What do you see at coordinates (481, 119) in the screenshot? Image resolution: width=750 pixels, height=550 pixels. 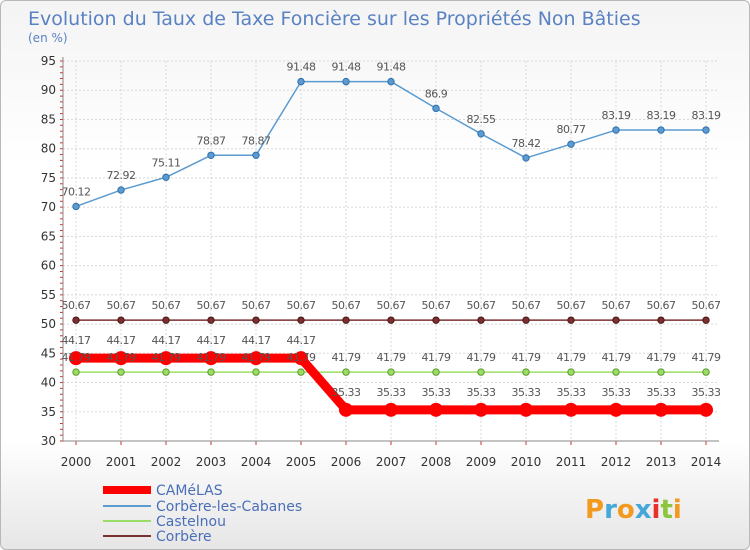 I see `data-label: 82.55` at bounding box center [481, 119].